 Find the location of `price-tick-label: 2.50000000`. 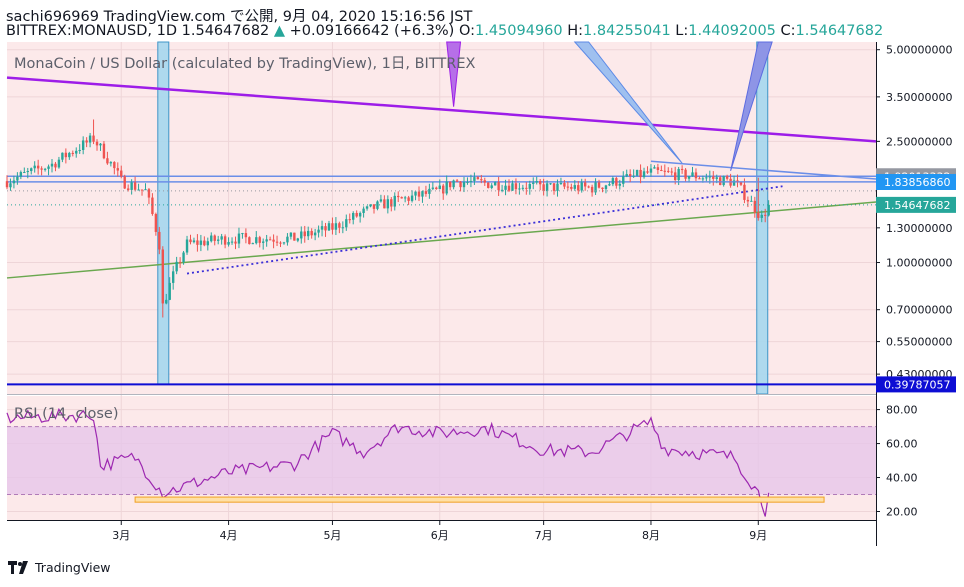

price-tick-label: 2.50000000 is located at coordinates (919, 141).